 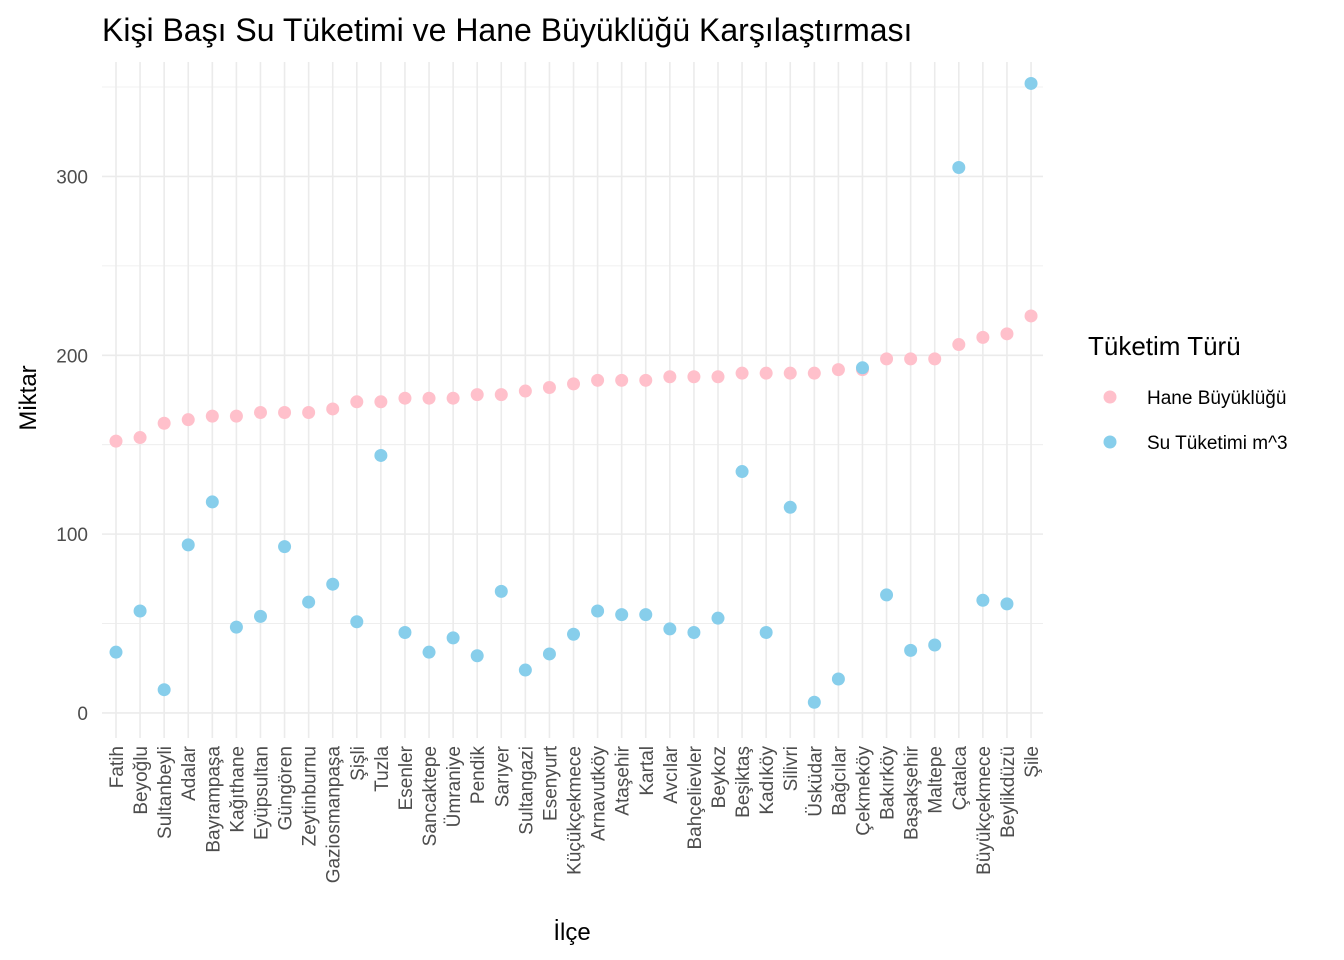 I want to click on x-tick-label: Sarıyer, so click(x=502, y=776).